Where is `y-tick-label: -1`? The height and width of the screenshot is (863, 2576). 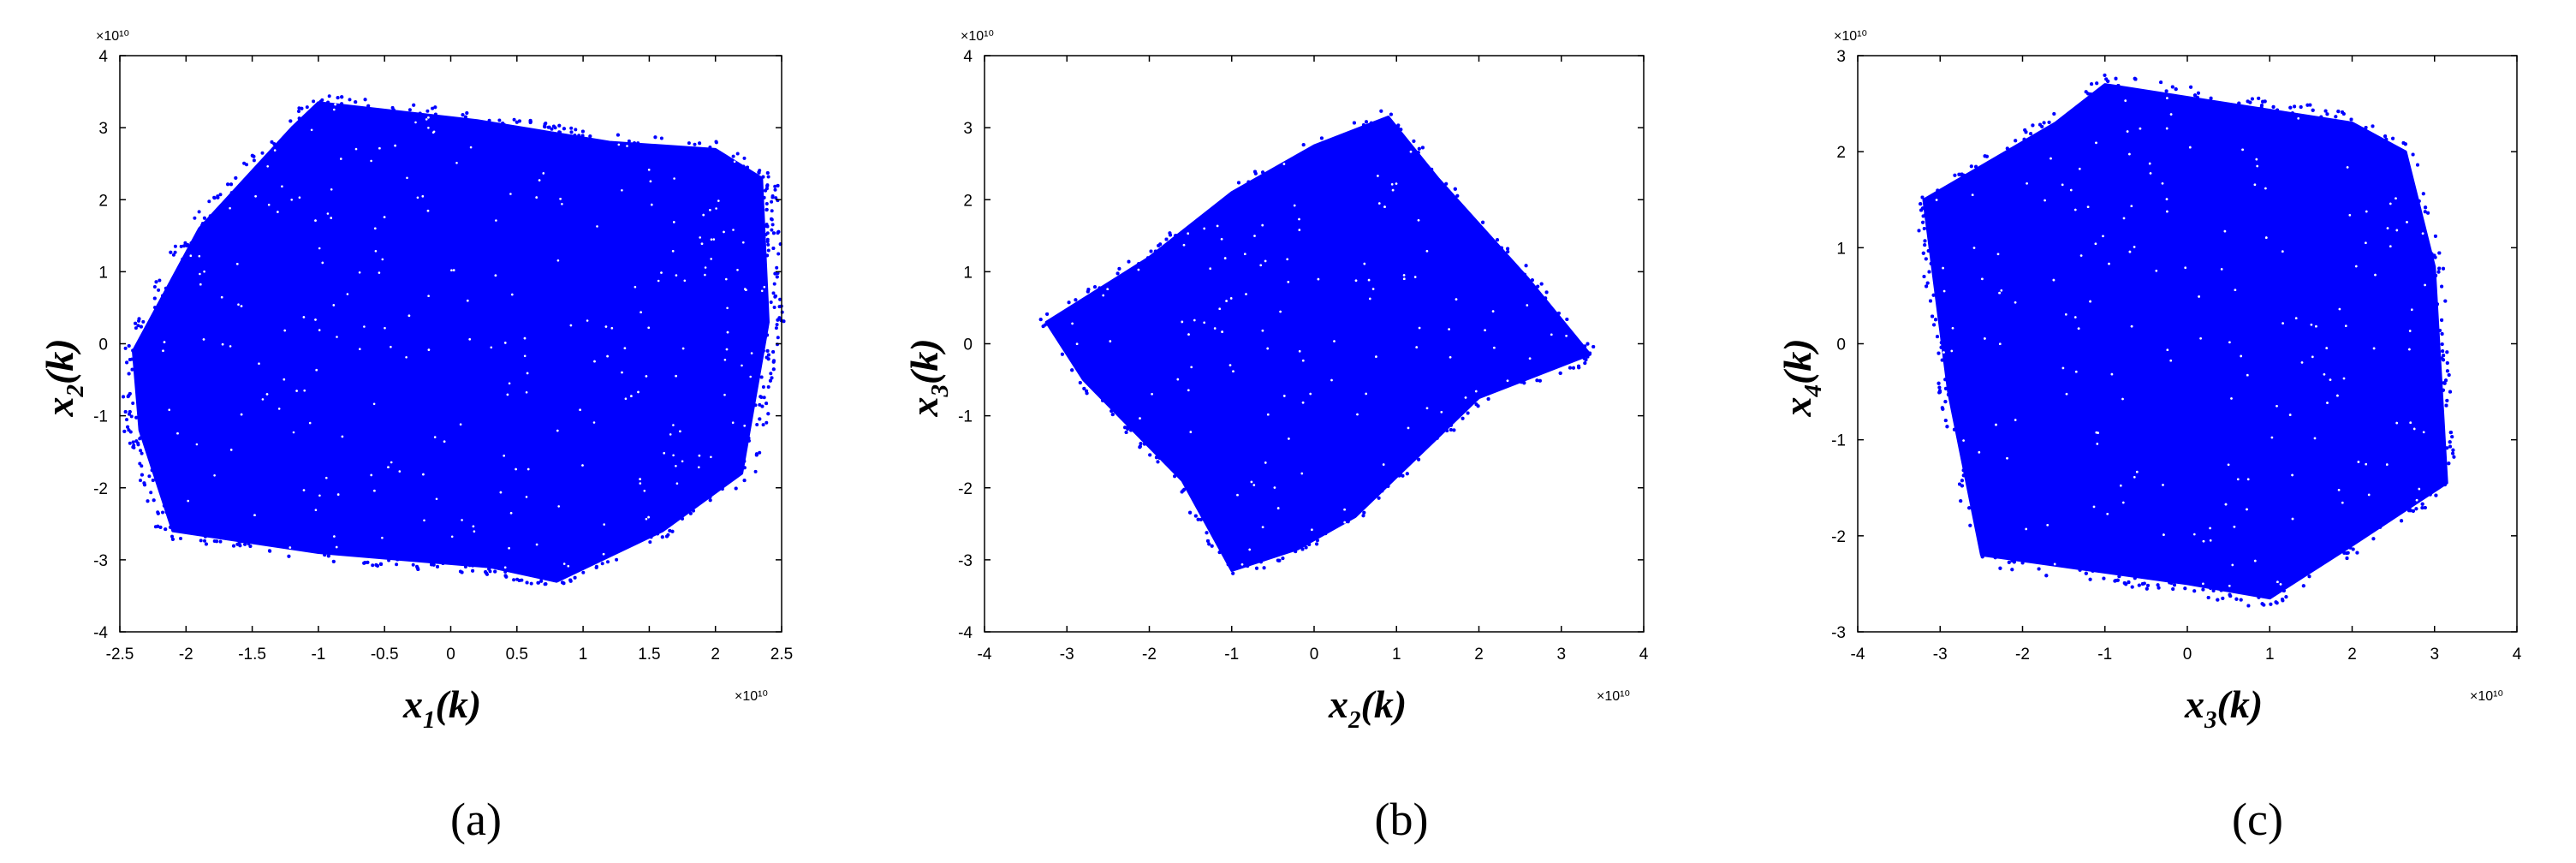 y-tick-label: -1 is located at coordinates (1839, 441).